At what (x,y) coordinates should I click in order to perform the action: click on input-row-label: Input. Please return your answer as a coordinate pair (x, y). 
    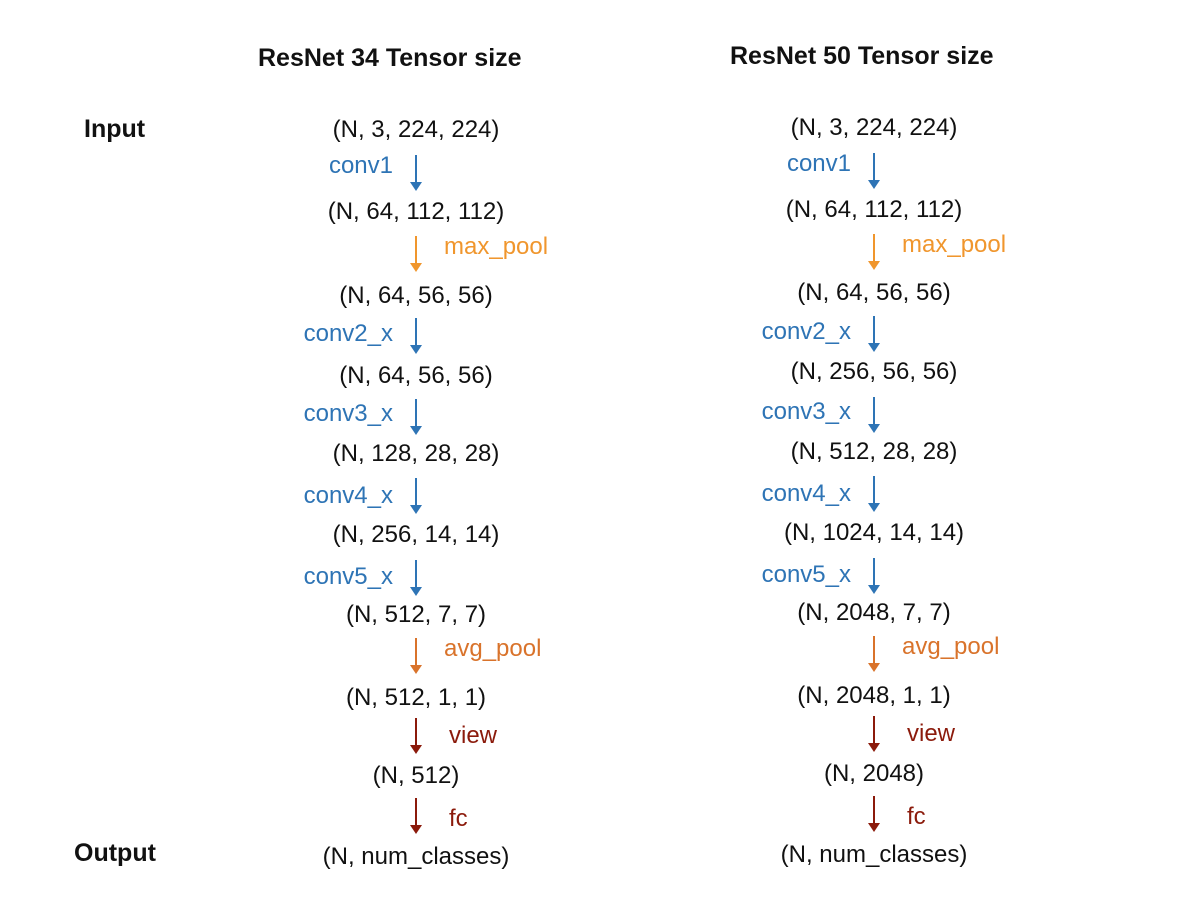
    Looking at the image, I should click on (115, 129).